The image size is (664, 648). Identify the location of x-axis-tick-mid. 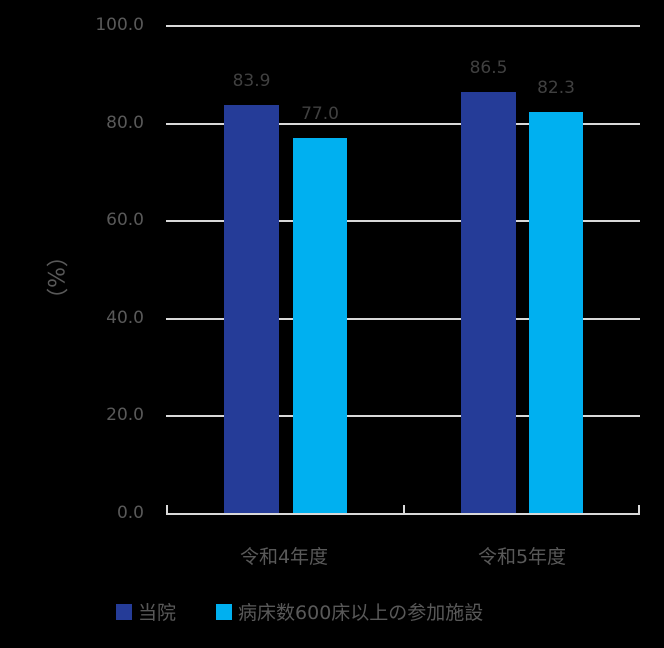
(404, 510).